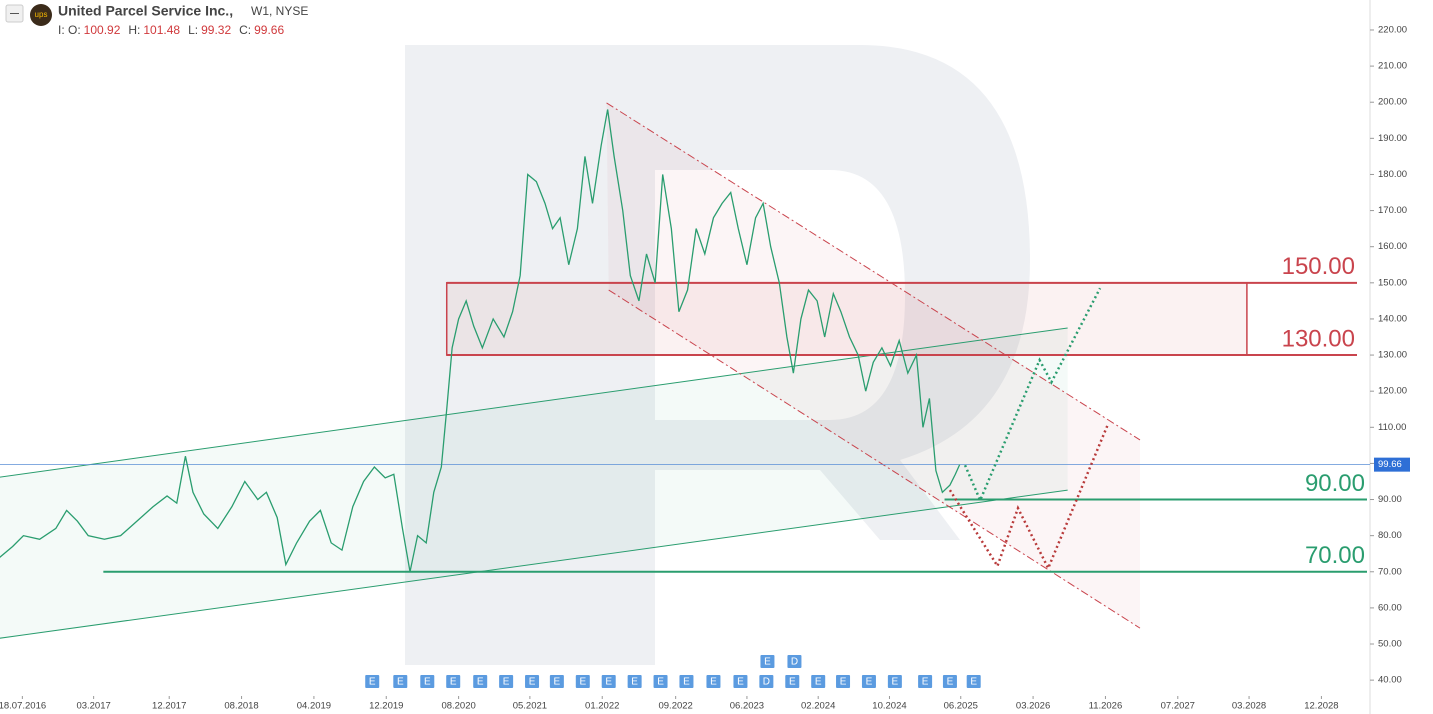 The width and height of the screenshot is (1433, 714). What do you see at coordinates (1106, 706) in the screenshot?
I see `x-tick-label: 11.2026` at bounding box center [1106, 706].